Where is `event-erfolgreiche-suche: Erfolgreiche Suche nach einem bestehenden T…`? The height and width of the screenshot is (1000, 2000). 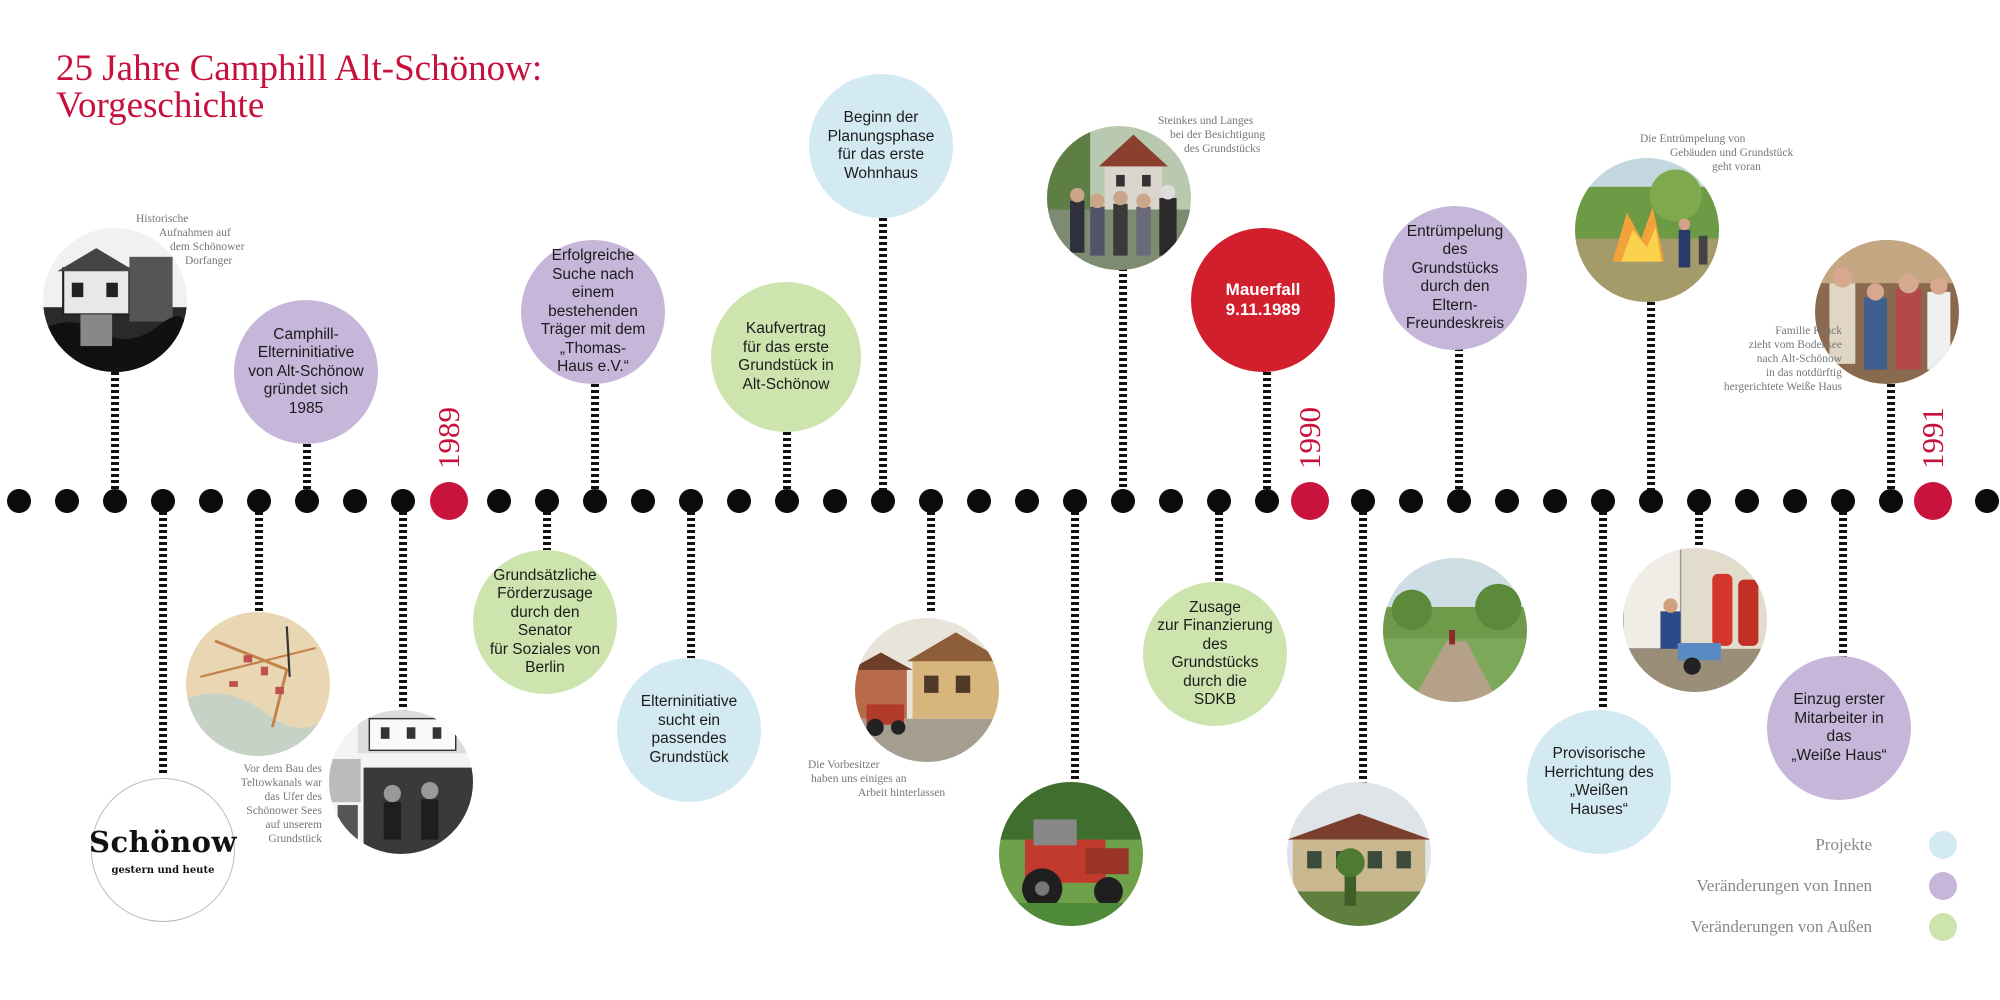
event-erfolgreiche-suche: Erfolgreiche Suche nach einem bestehenden T… is located at coordinates (593, 312).